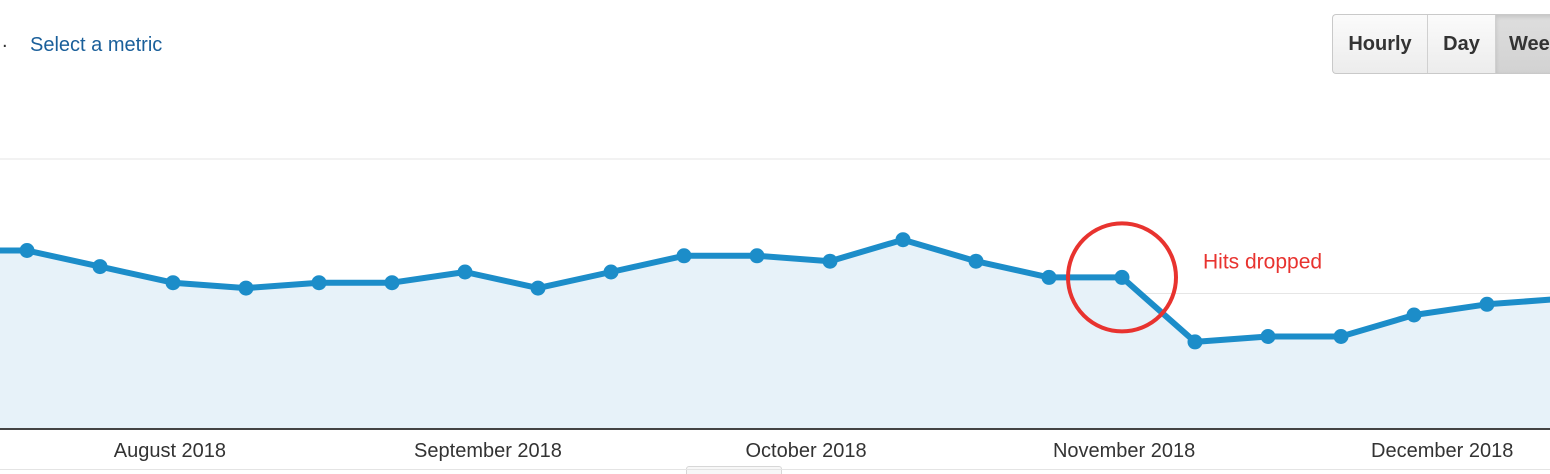 Image resolution: width=1550 pixels, height=474 pixels. I want to click on x-tick-label: November 2018, so click(1124, 451).